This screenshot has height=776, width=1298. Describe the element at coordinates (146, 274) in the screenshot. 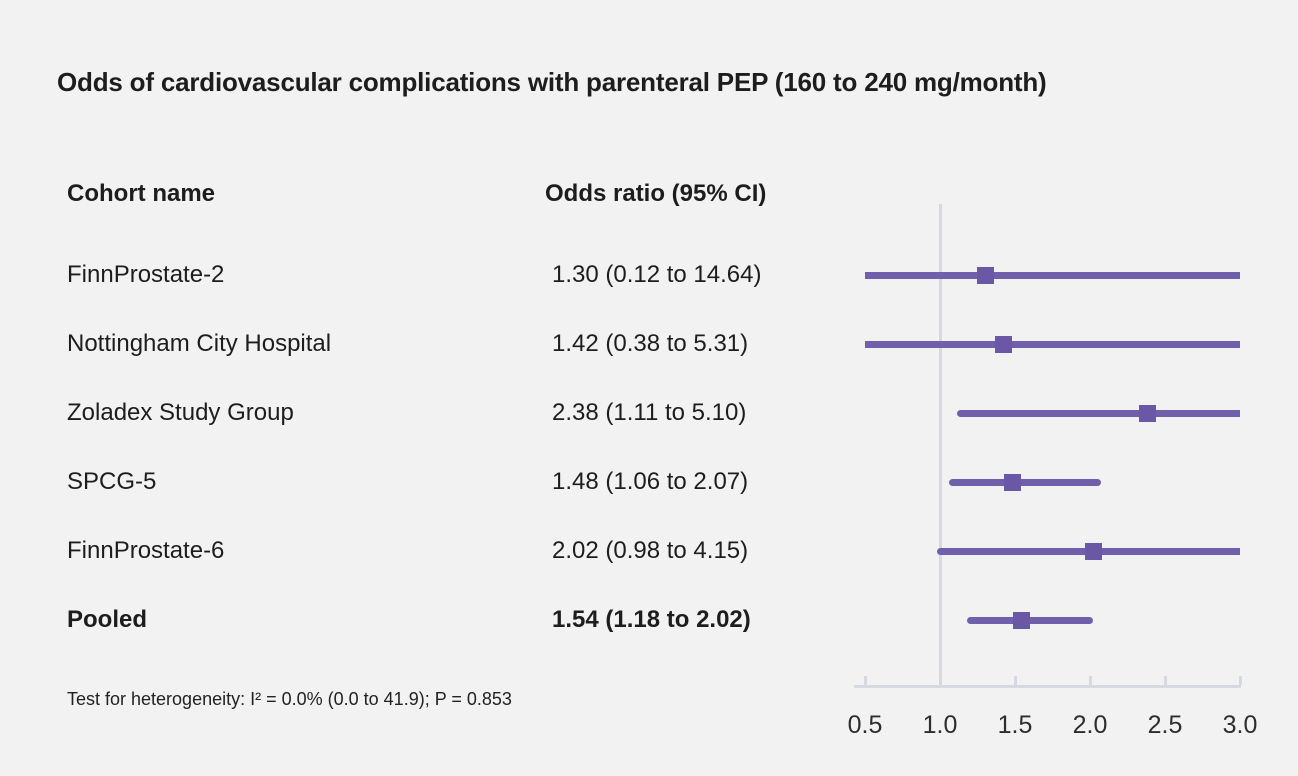

I see `row-label: FinnProstate-2` at that location.